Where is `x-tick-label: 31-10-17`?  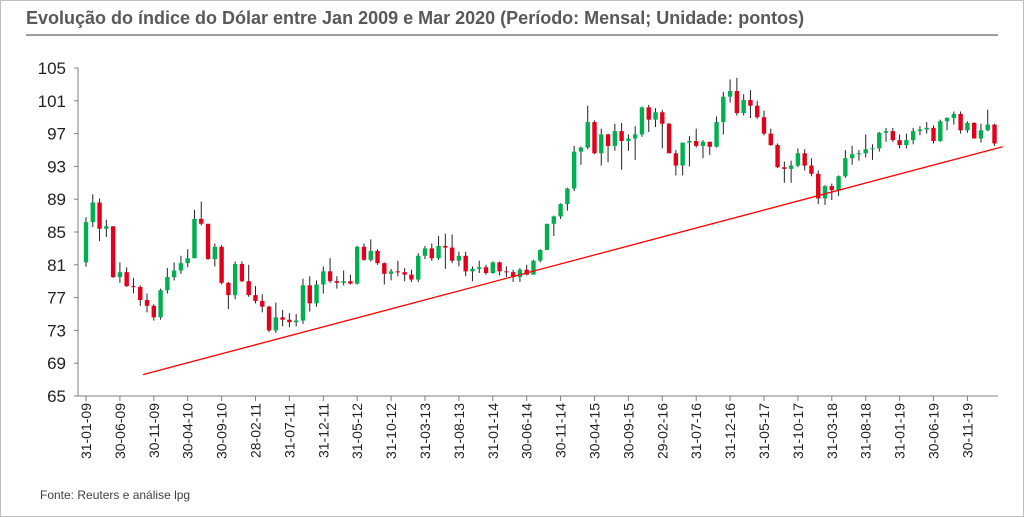 x-tick-label: 31-10-17 is located at coordinates (798, 431).